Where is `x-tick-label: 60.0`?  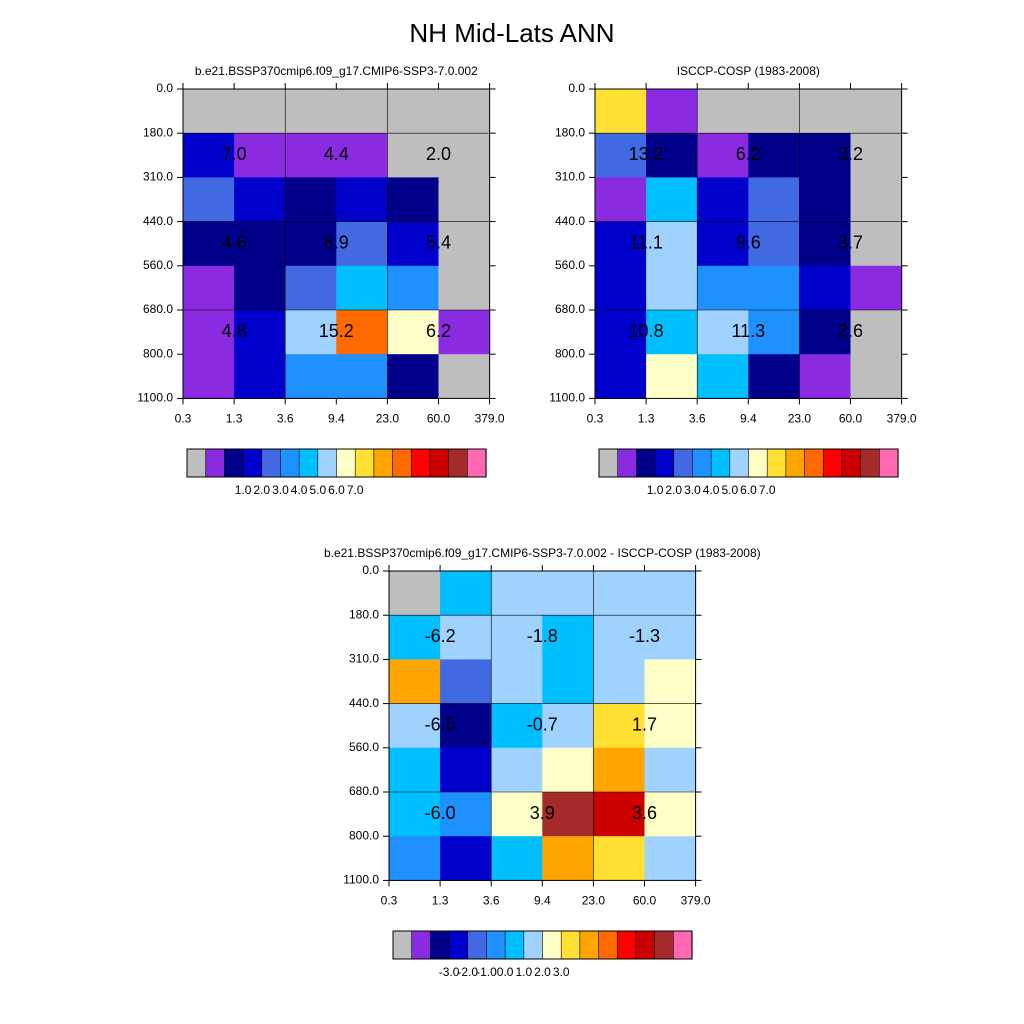
x-tick-label: 60.0 is located at coordinates (439, 419).